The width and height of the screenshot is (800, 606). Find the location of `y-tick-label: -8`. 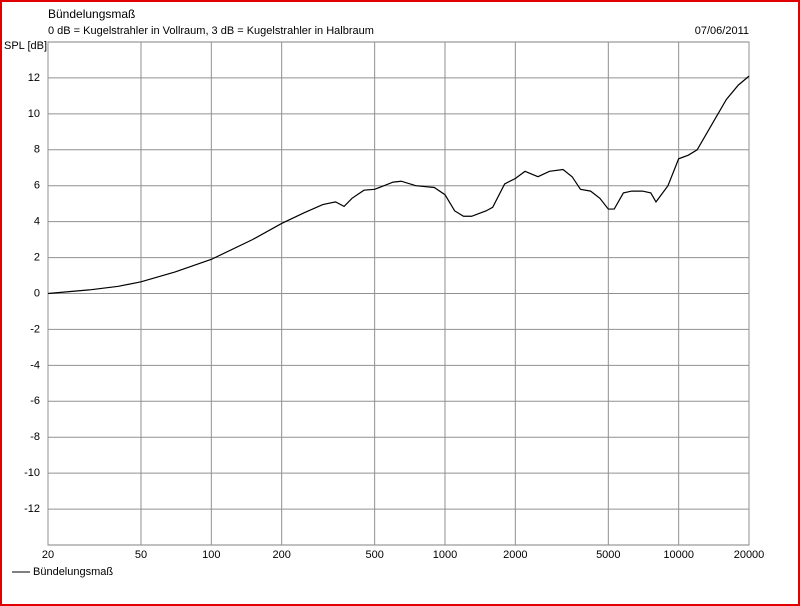

y-tick-label: -8 is located at coordinates (35, 437).